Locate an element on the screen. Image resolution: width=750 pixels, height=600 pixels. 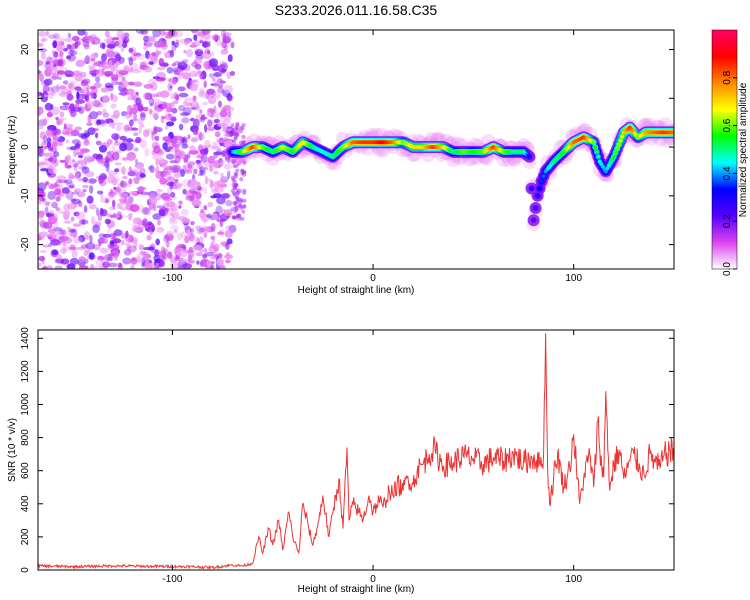
y-tick-label: 0 is located at coordinates (25, 570).